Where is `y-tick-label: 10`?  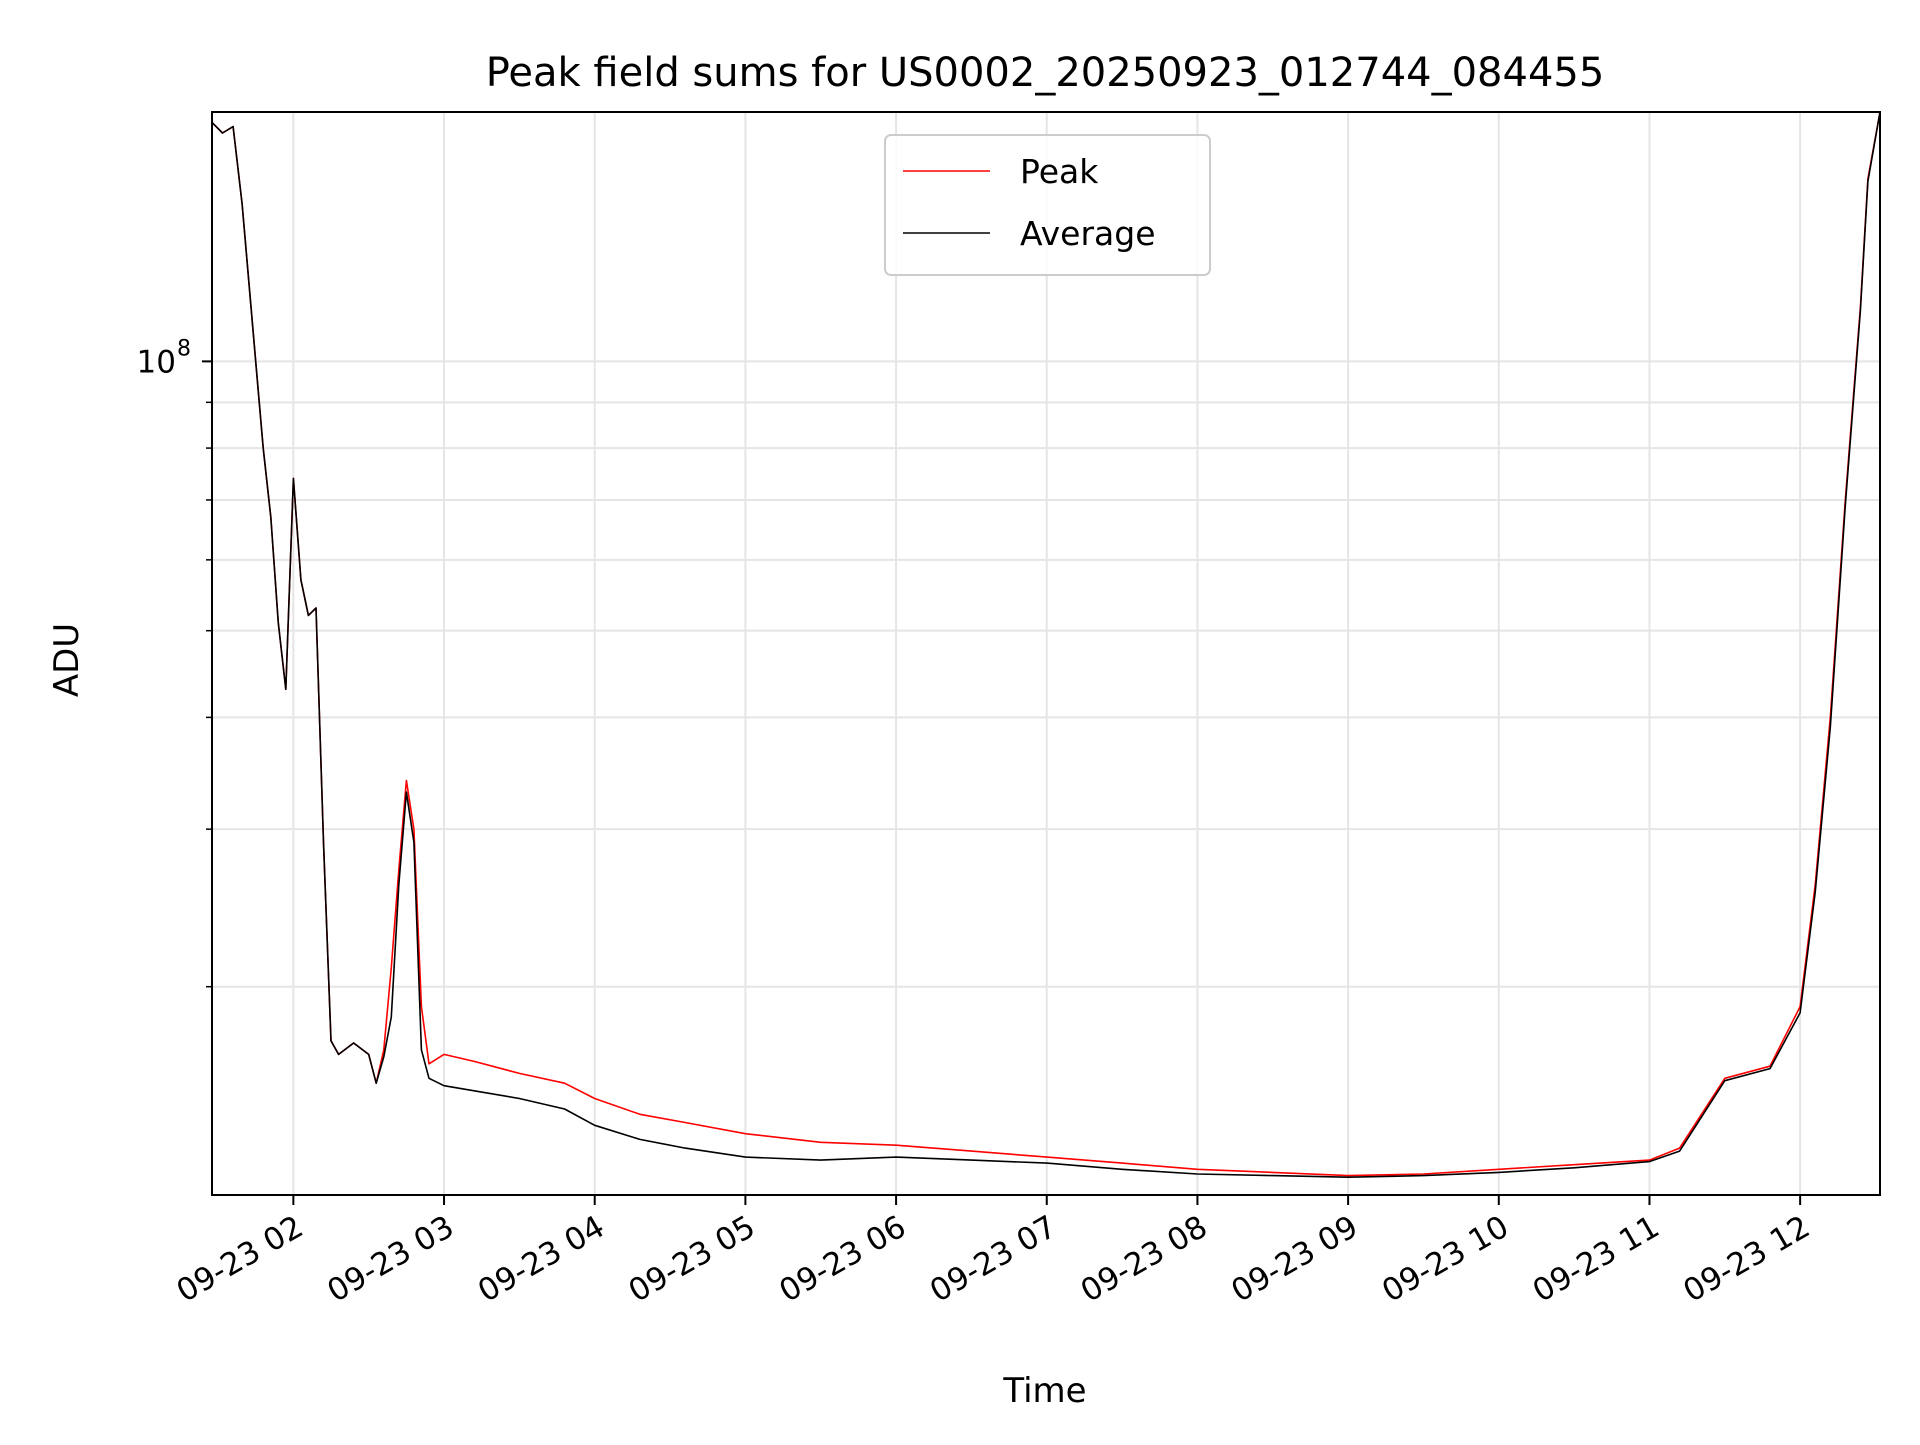 y-tick-label: 10 is located at coordinates (156, 362).